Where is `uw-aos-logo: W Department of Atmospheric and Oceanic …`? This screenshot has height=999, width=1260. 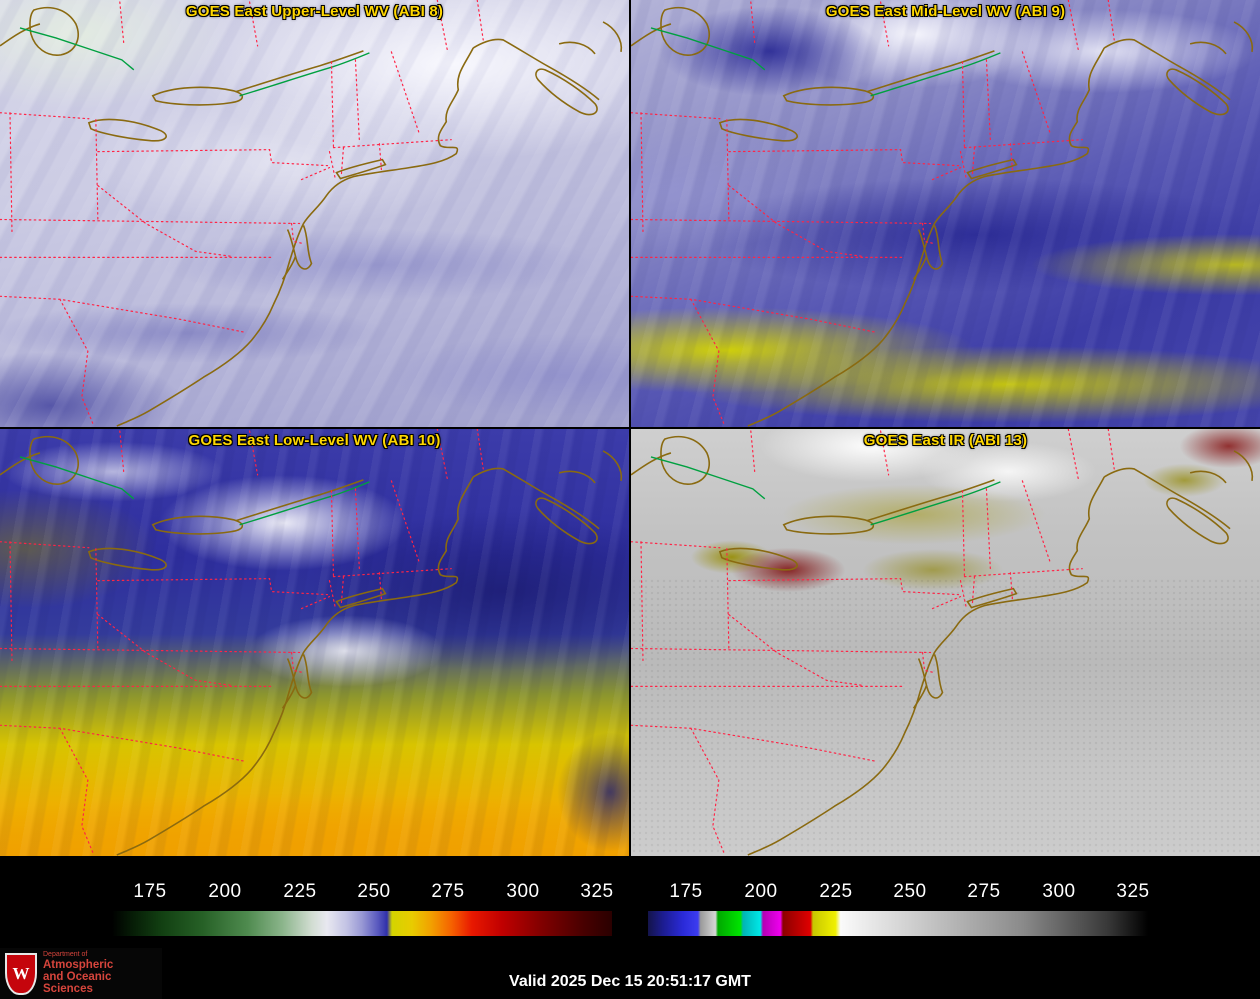 uw-aos-logo: W Department of Atmospheric and Oceanic … is located at coordinates (81, 973).